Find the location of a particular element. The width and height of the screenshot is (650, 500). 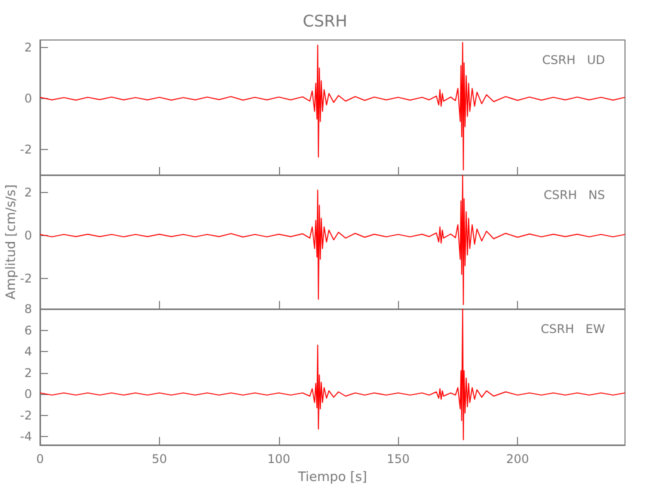

y-tick-label: 4 is located at coordinates (28, 351).